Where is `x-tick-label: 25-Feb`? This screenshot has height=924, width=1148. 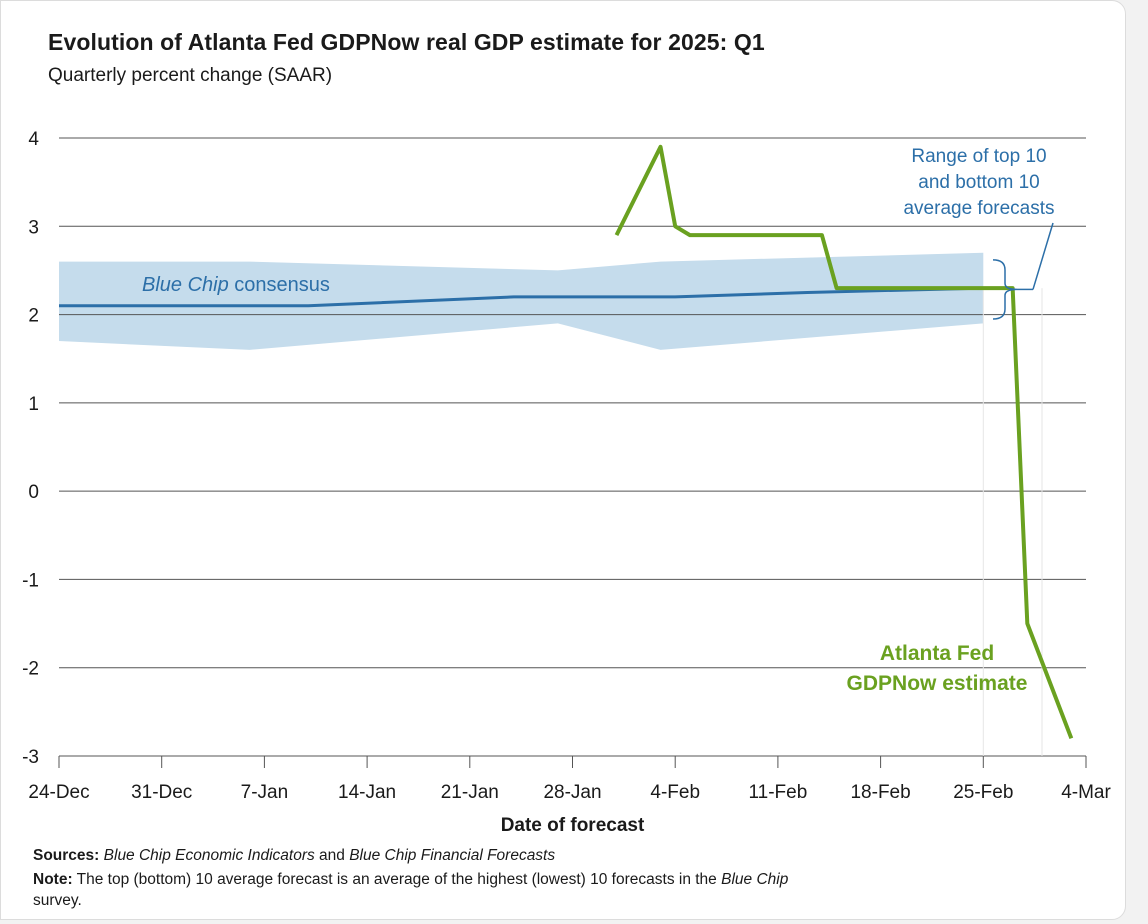 x-tick-label: 25-Feb is located at coordinates (983, 792).